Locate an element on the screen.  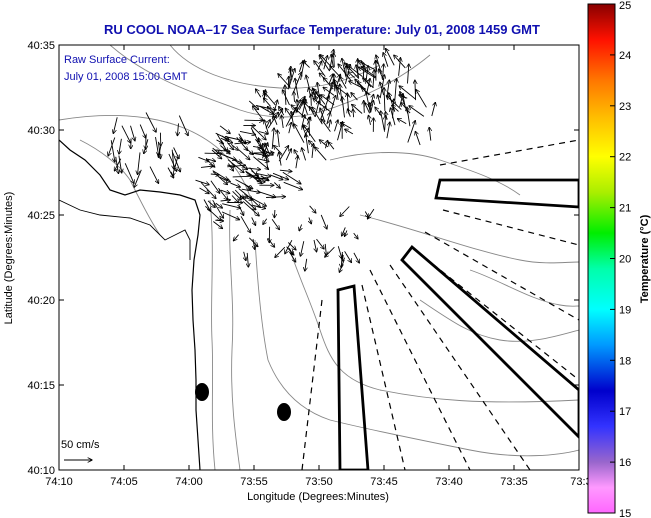
x-tick-label: 74:10 is located at coordinates (59, 482).